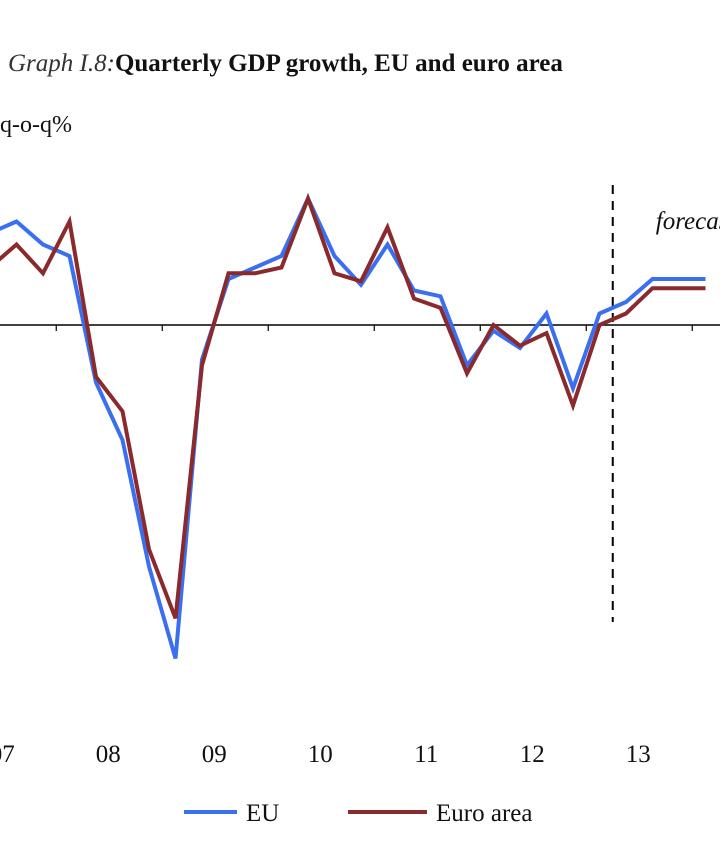 This screenshot has width=720, height=845. What do you see at coordinates (7, 754) in the screenshot?
I see `x-tick-label: 07` at bounding box center [7, 754].